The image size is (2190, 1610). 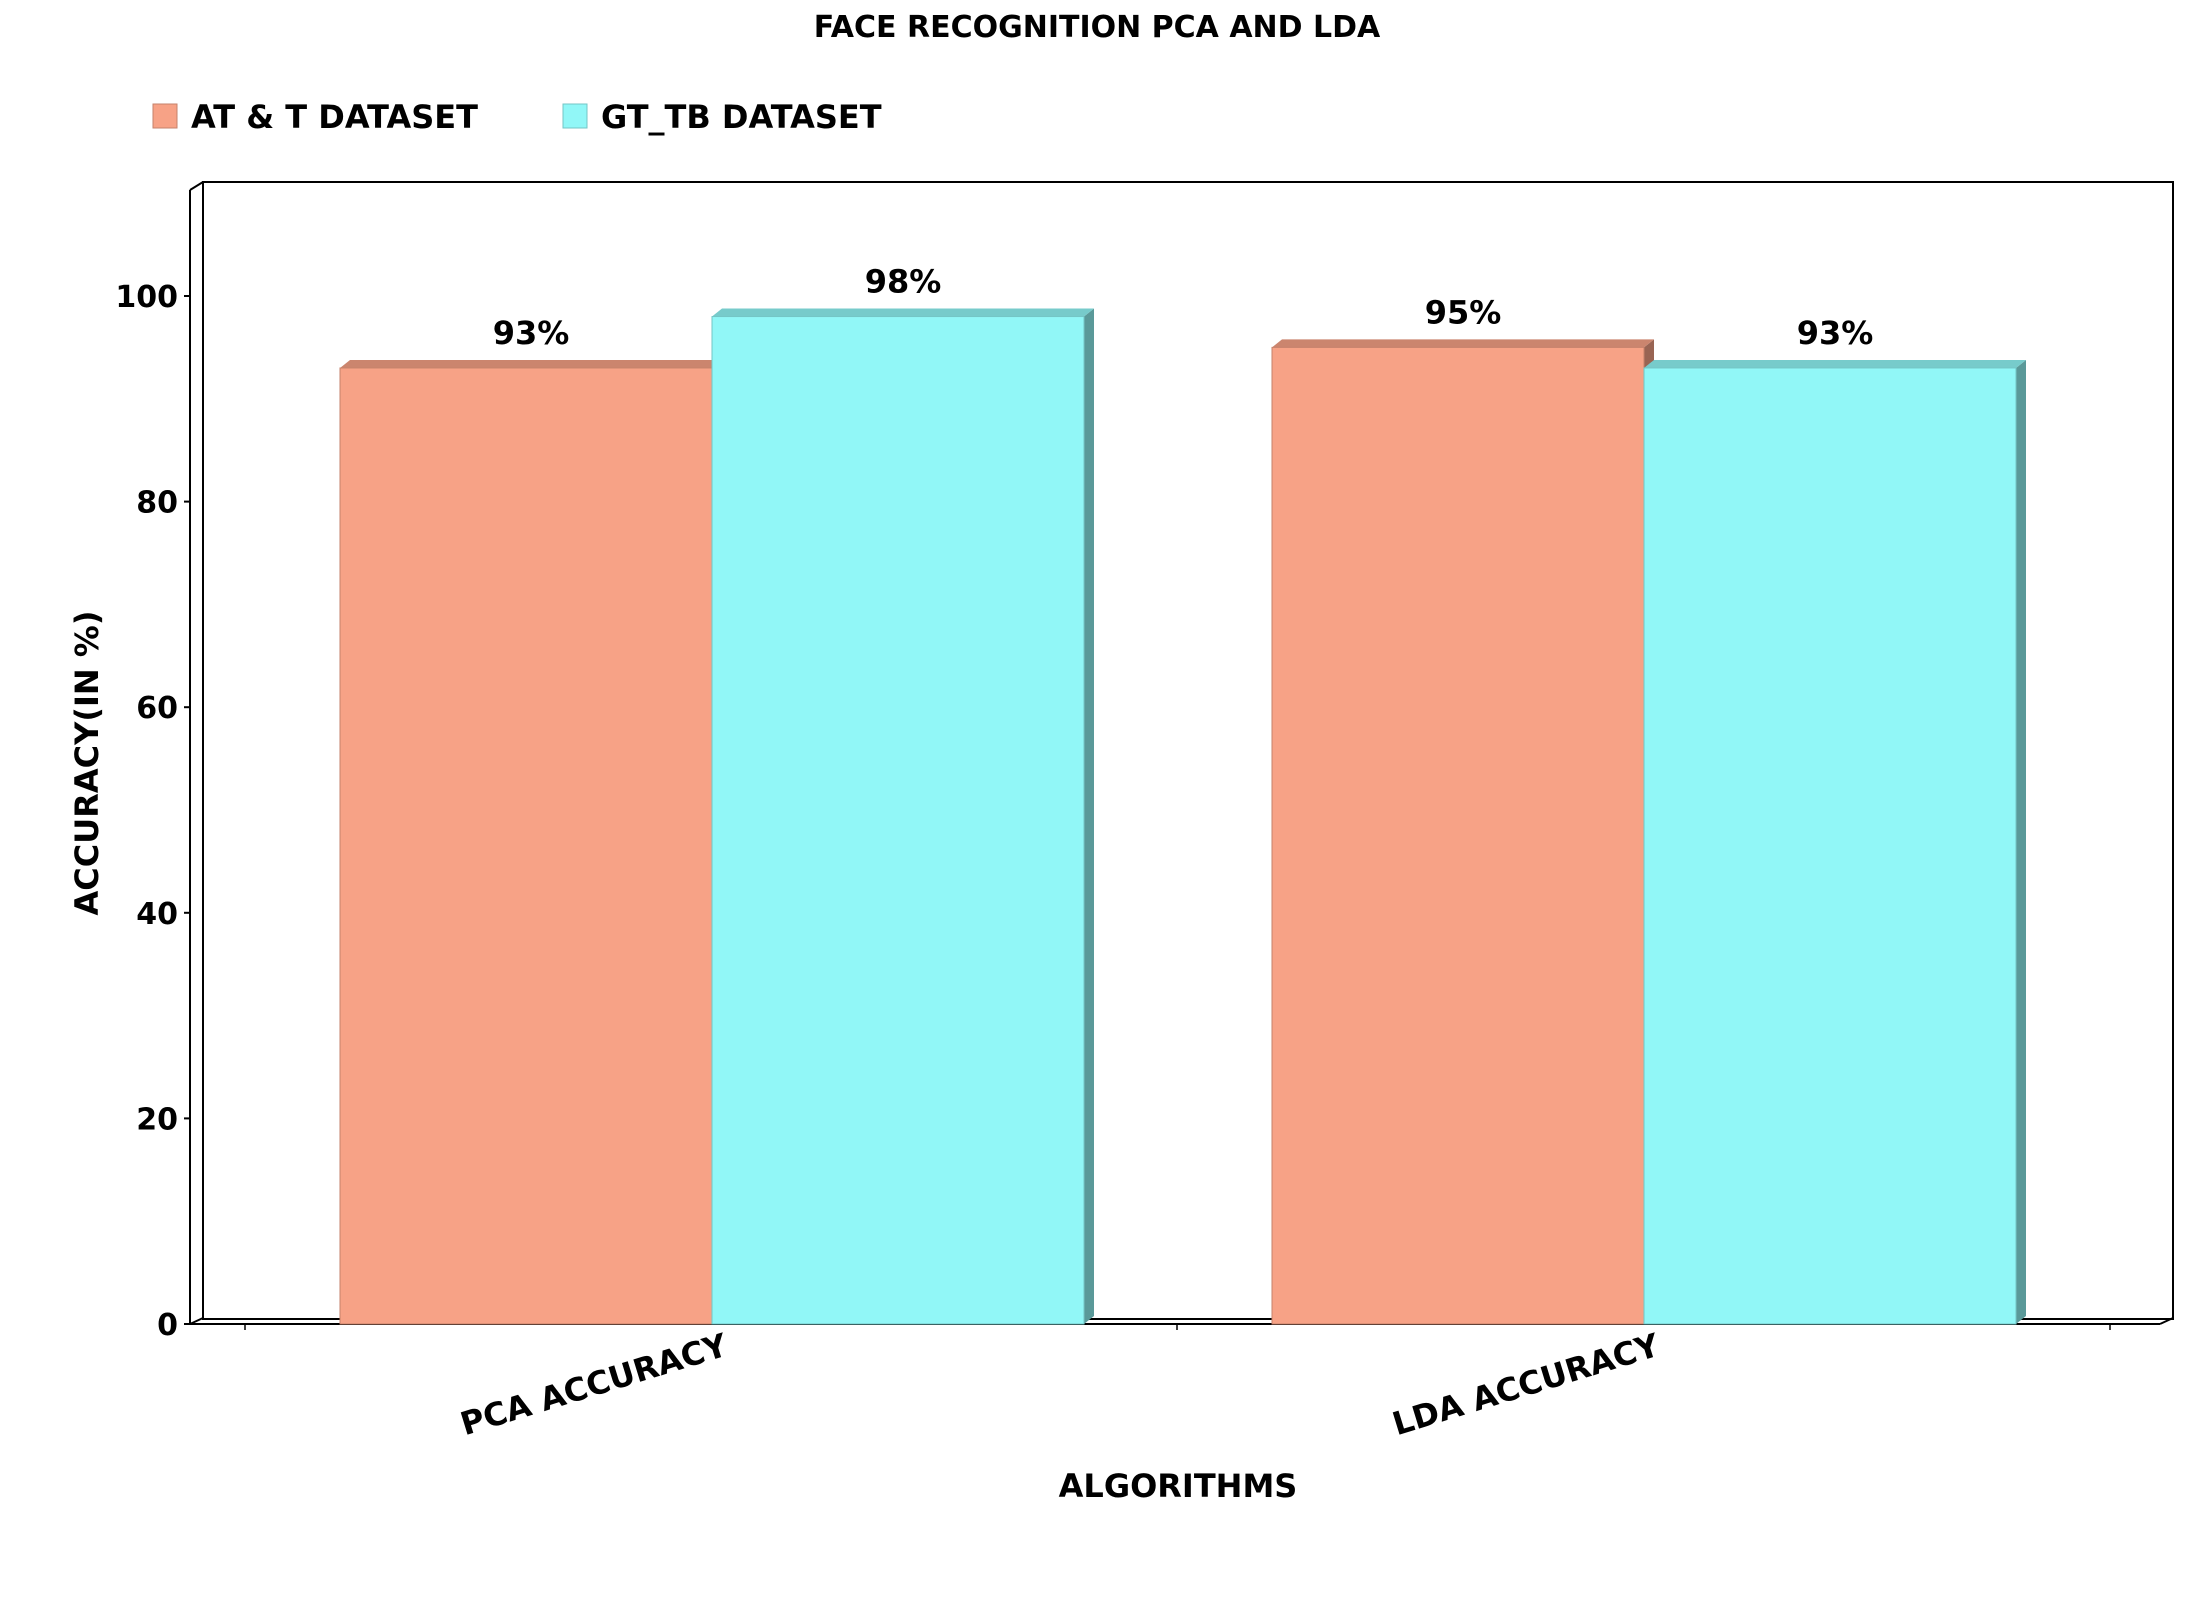 I want to click on legend-label-2: GT_TB DATASET, so click(x=741, y=117).